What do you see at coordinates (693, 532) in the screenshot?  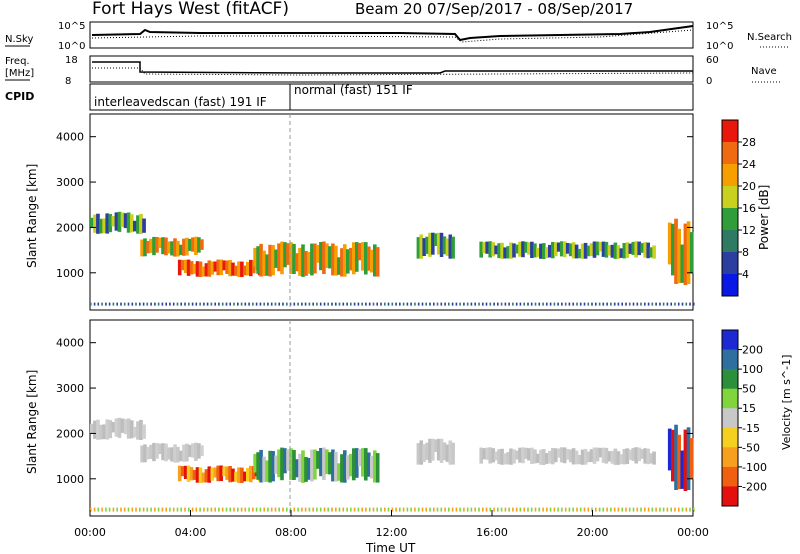 I see `velocity-xtick-label: 00:00` at bounding box center [693, 532].